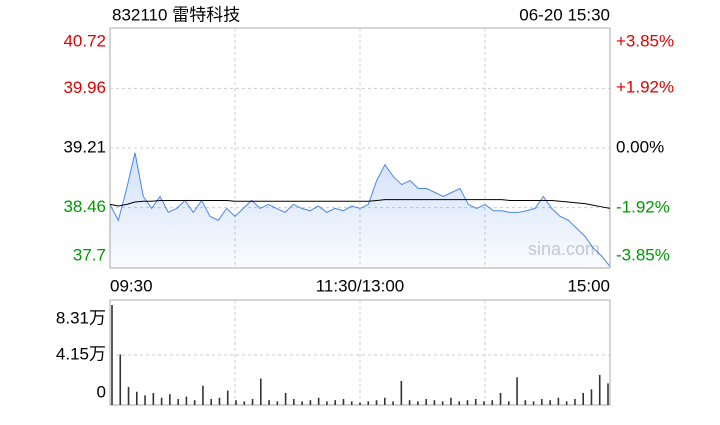  I want to click on y2-tick-label: 0.00%, so click(640, 146).